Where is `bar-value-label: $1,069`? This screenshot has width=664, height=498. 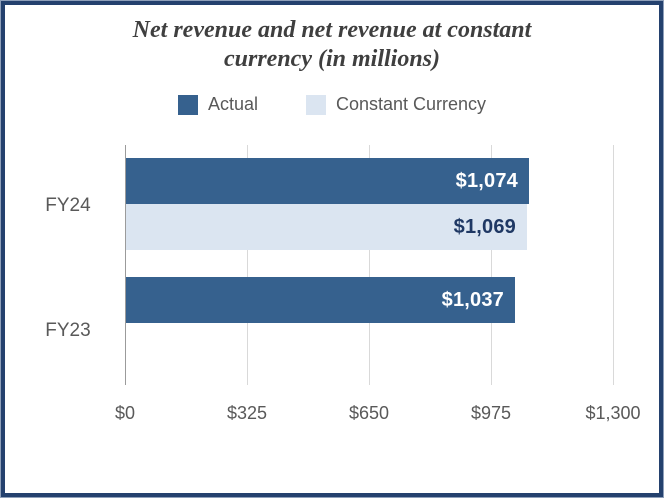
bar-value-label: $1,069 is located at coordinates (484, 226).